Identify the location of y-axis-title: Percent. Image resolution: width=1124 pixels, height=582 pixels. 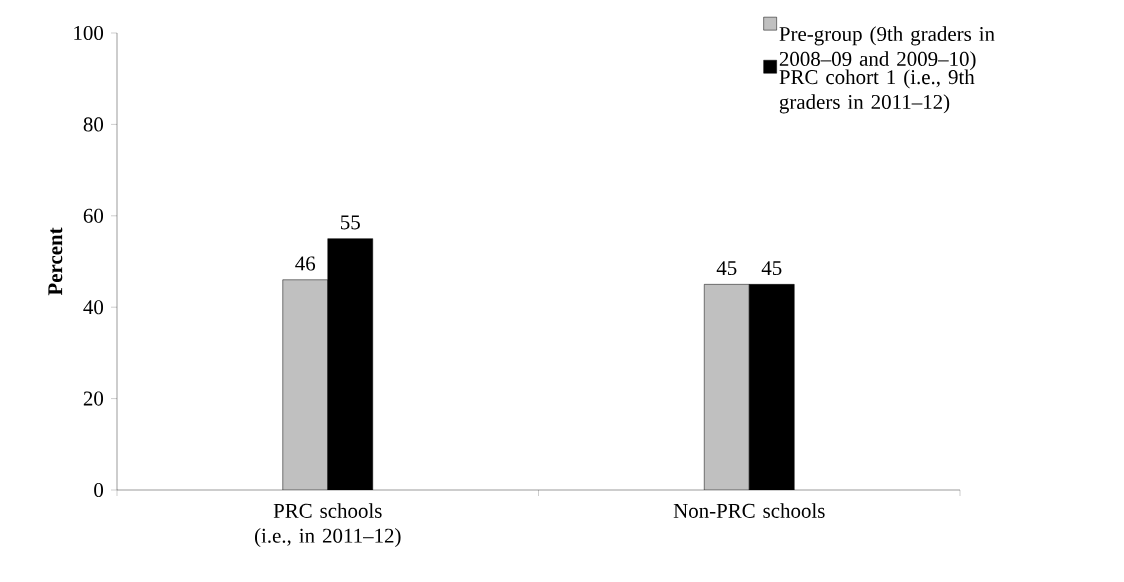
(55, 261).